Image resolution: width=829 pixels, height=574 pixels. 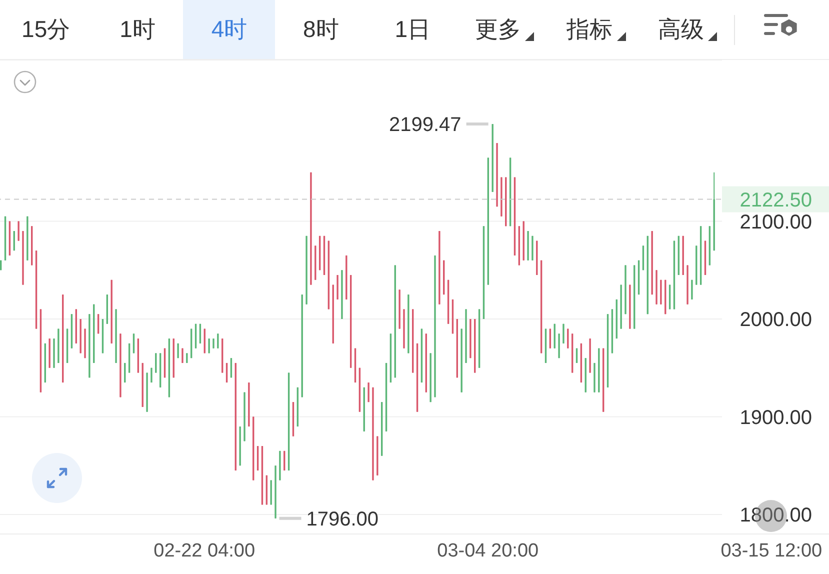 What do you see at coordinates (321, 29) in the screenshot?
I see `text: 8时` at bounding box center [321, 29].